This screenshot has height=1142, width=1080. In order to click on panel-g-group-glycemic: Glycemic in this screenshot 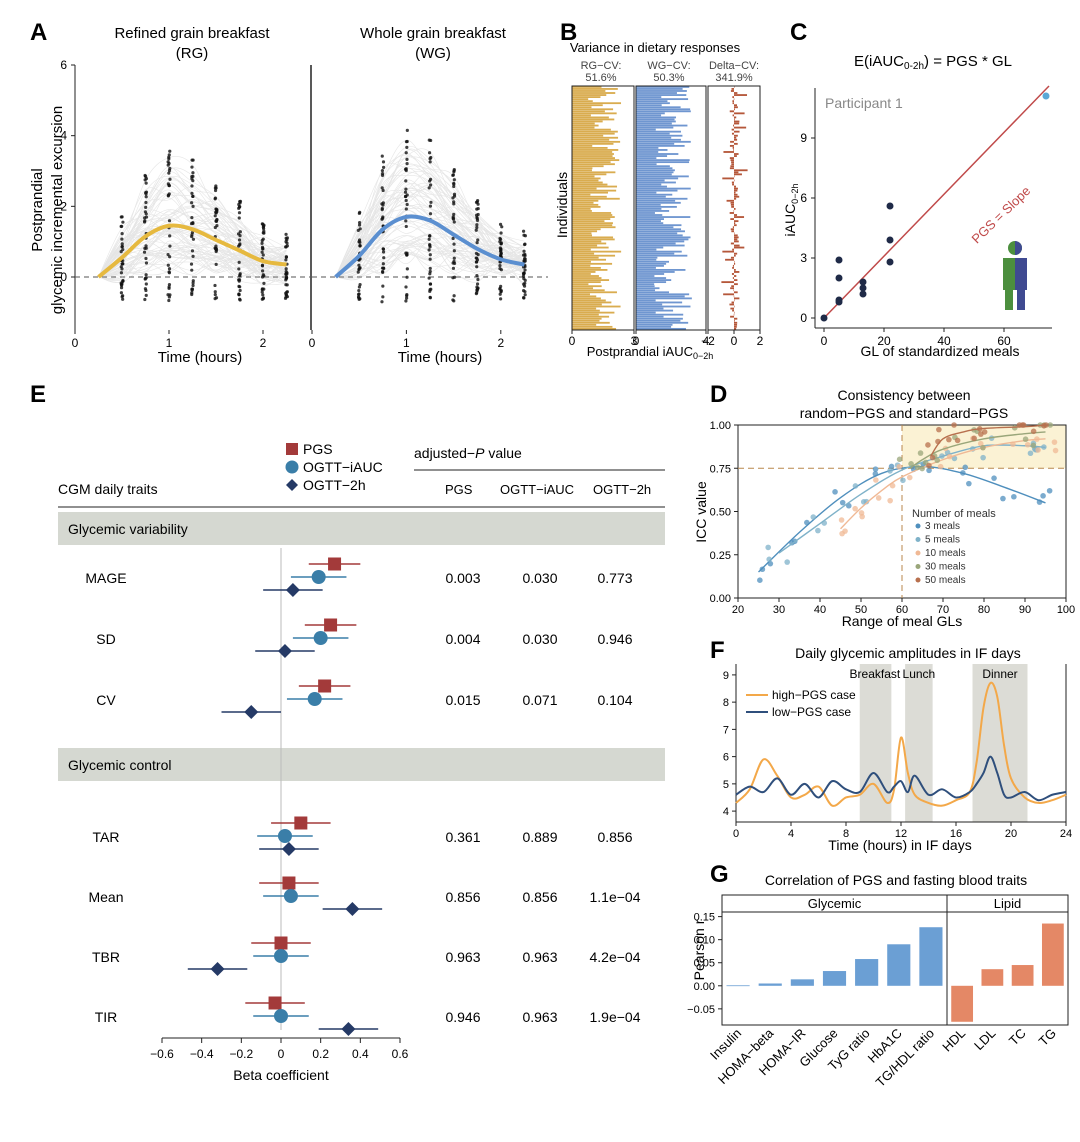, I will do `click(835, 903)`.